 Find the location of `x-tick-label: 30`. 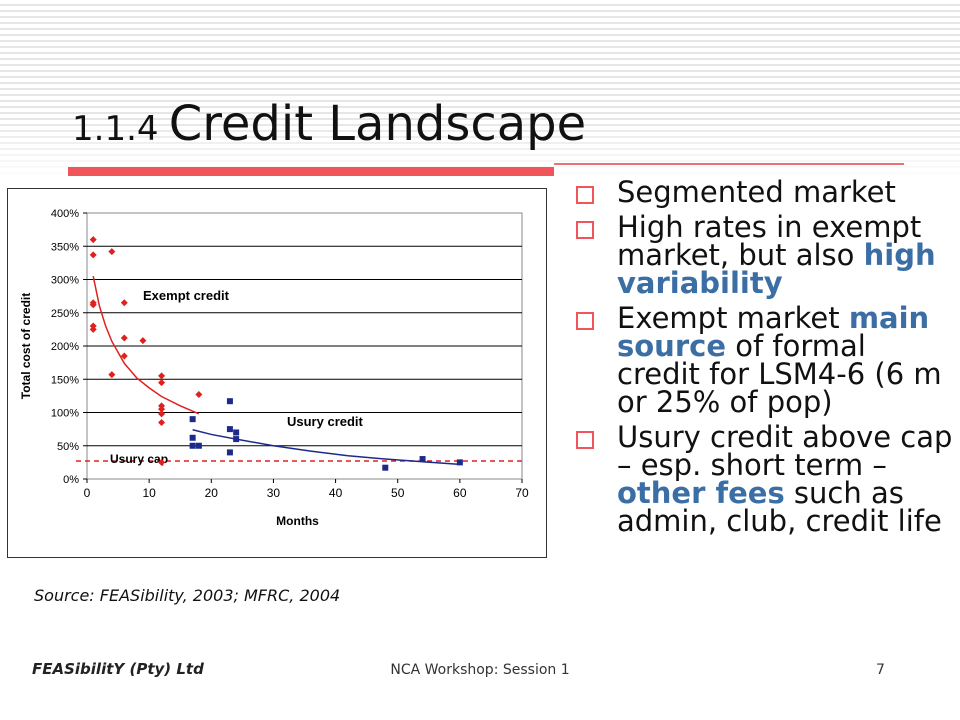

x-tick-label: 30 is located at coordinates (274, 493).